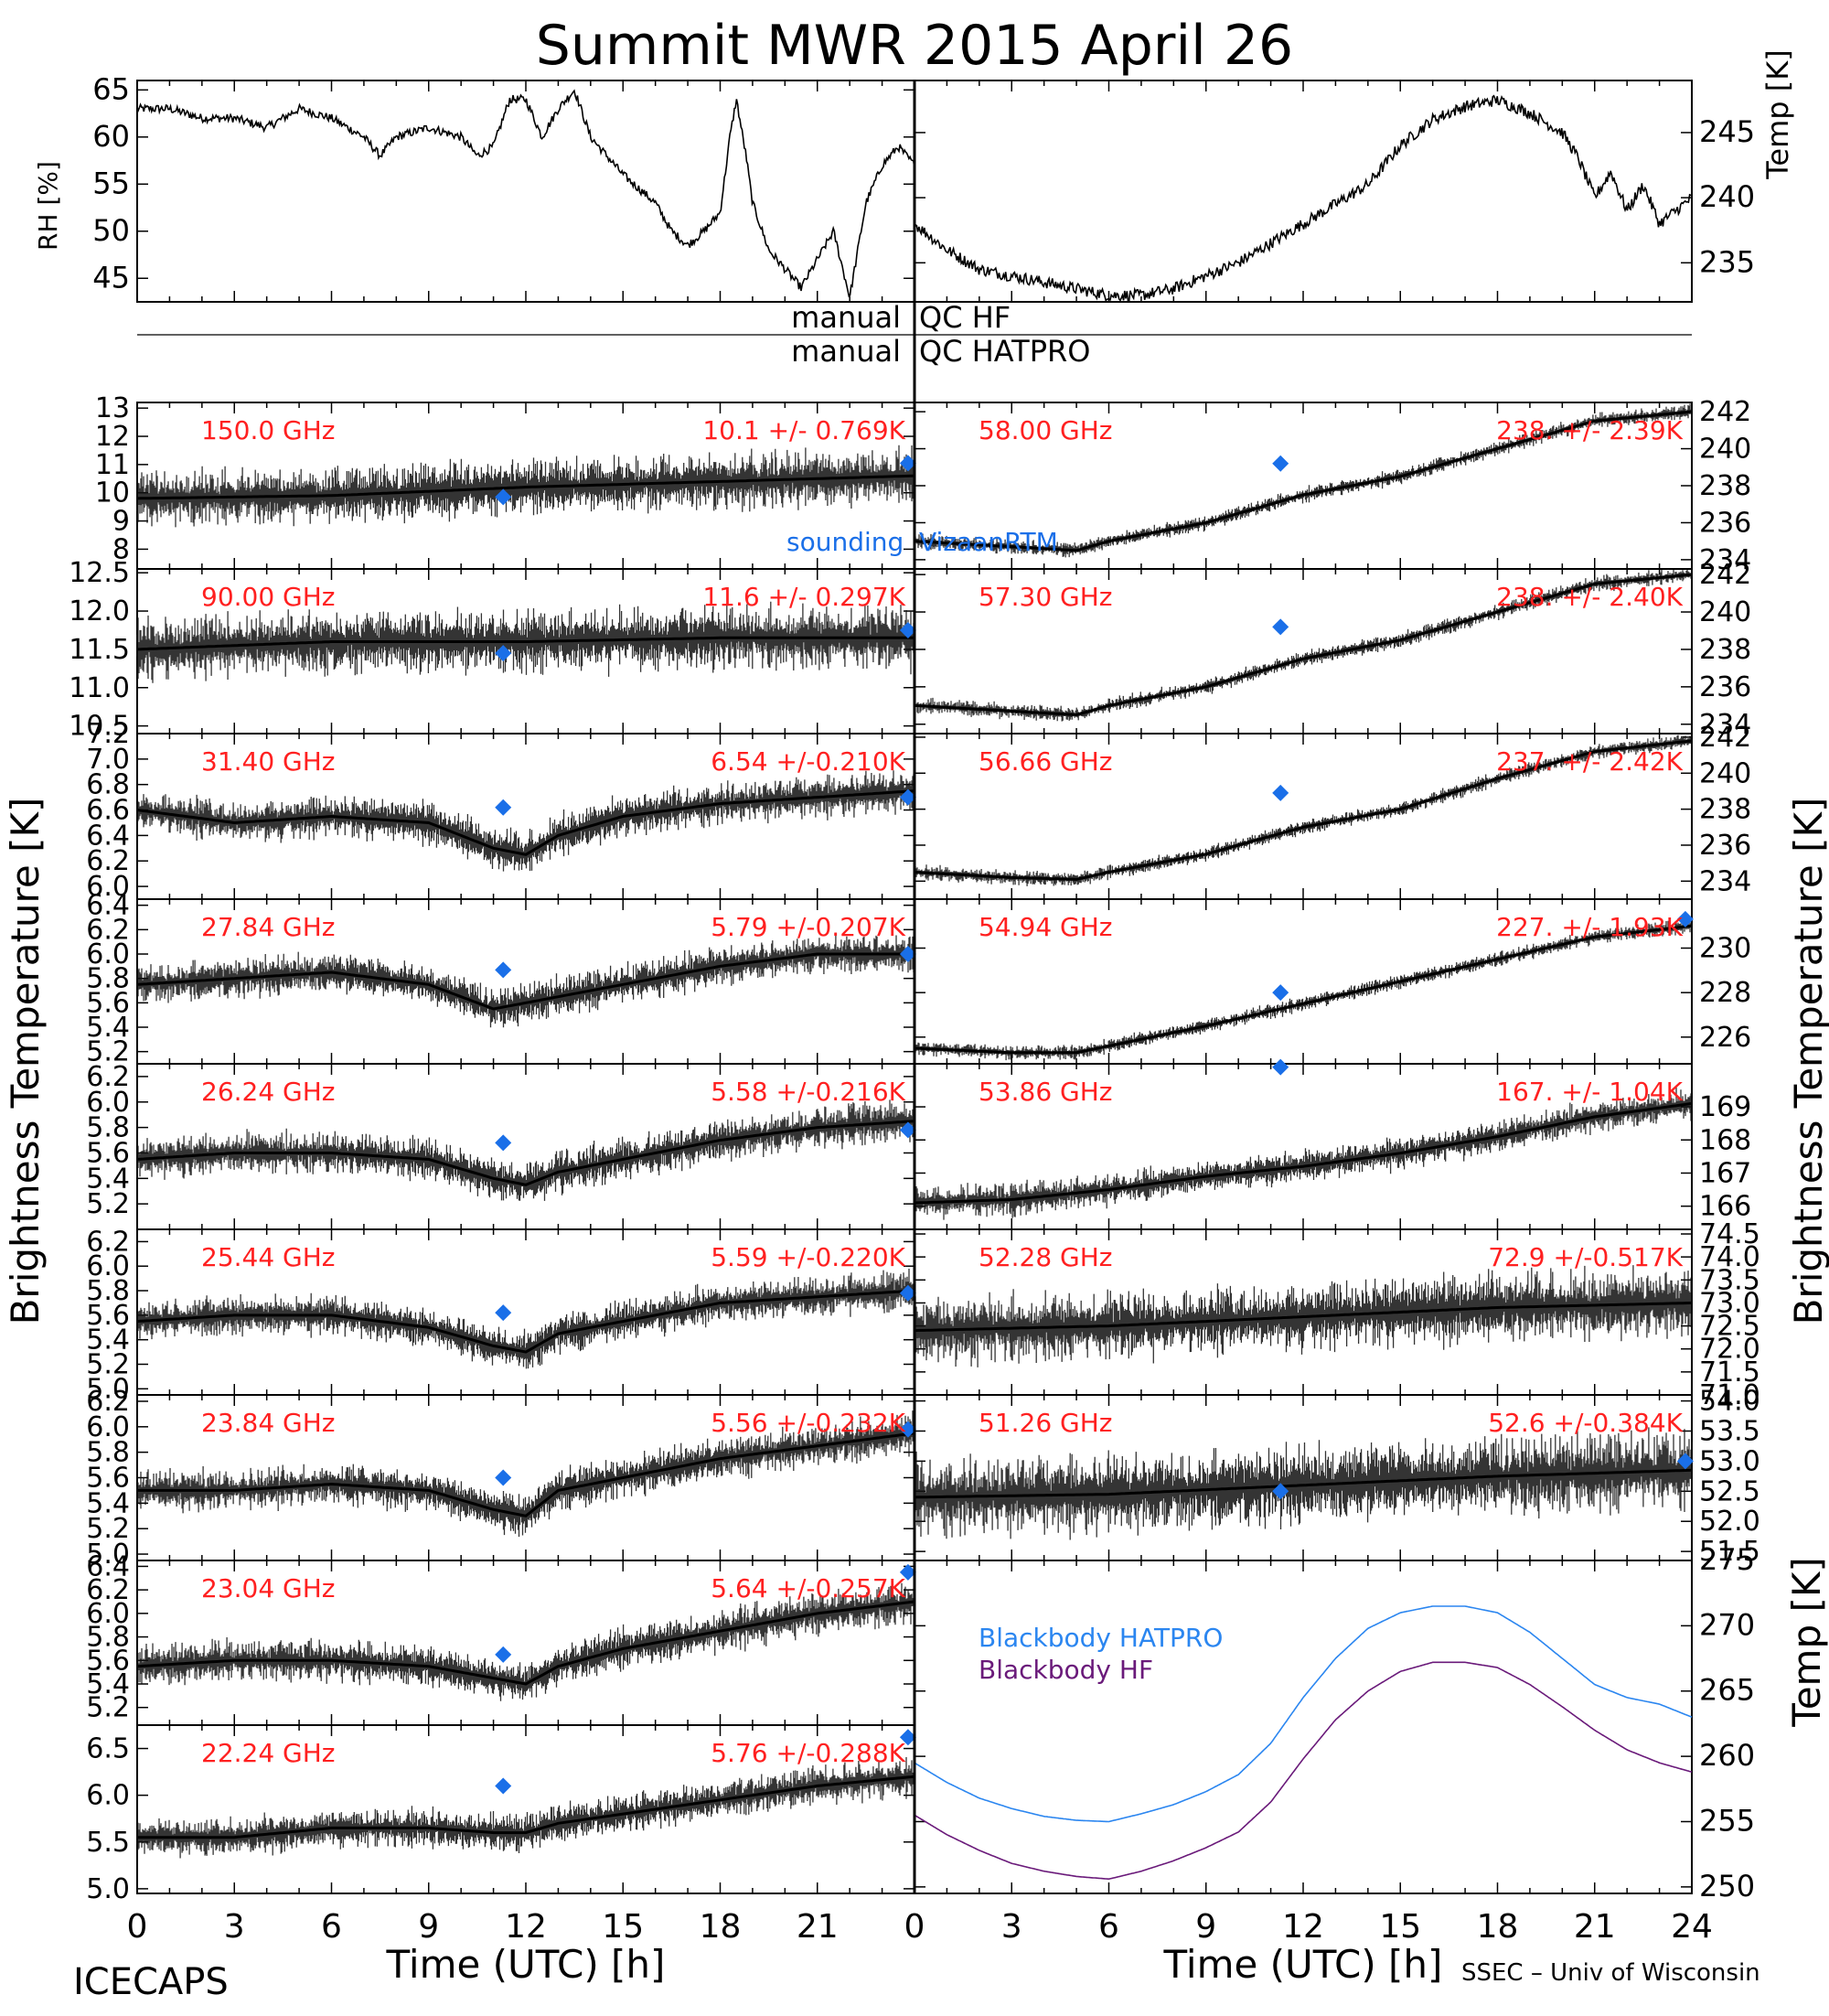 This screenshot has height=2016, width=1829. What do you see at coordinates (1725, 412) in the screenshot?
I see `tb5800-ytick-label: 242` at bounding box center [1725, 412].